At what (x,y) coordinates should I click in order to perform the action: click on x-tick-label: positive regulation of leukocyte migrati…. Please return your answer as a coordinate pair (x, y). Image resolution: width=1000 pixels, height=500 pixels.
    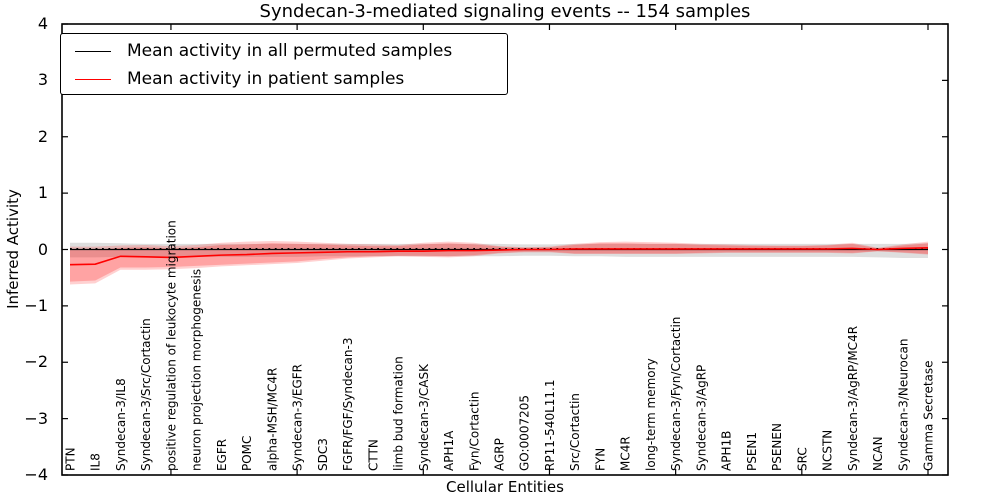
    Looking at the image, I should click on (171, 345).